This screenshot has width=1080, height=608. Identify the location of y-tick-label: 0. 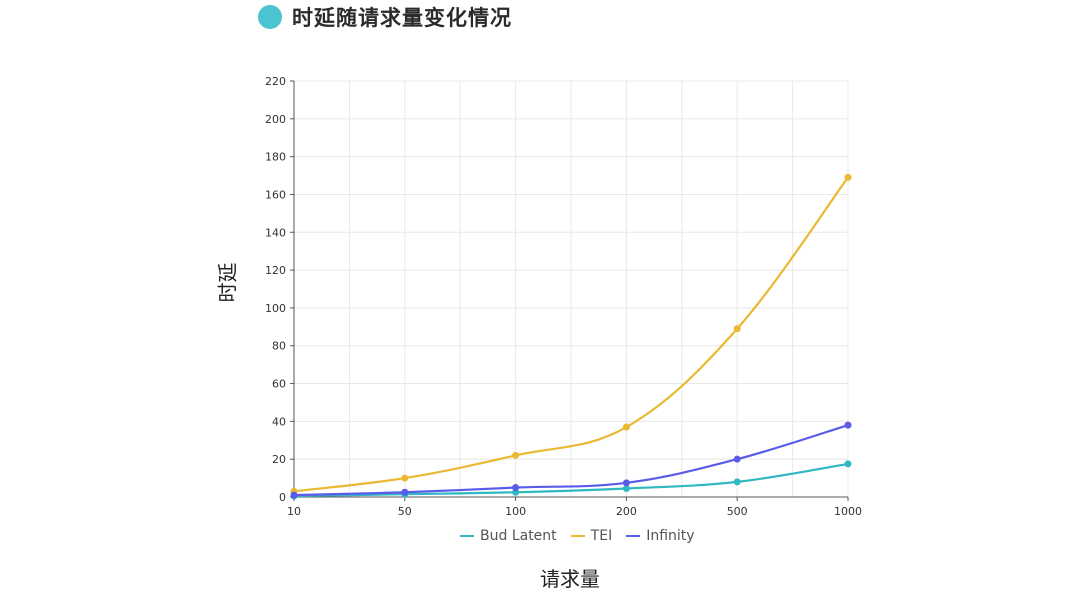
(282, 497).